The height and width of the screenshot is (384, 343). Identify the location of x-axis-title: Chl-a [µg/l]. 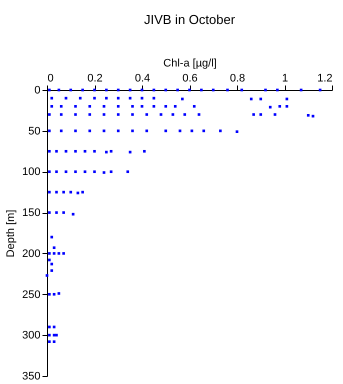
(190, 64).